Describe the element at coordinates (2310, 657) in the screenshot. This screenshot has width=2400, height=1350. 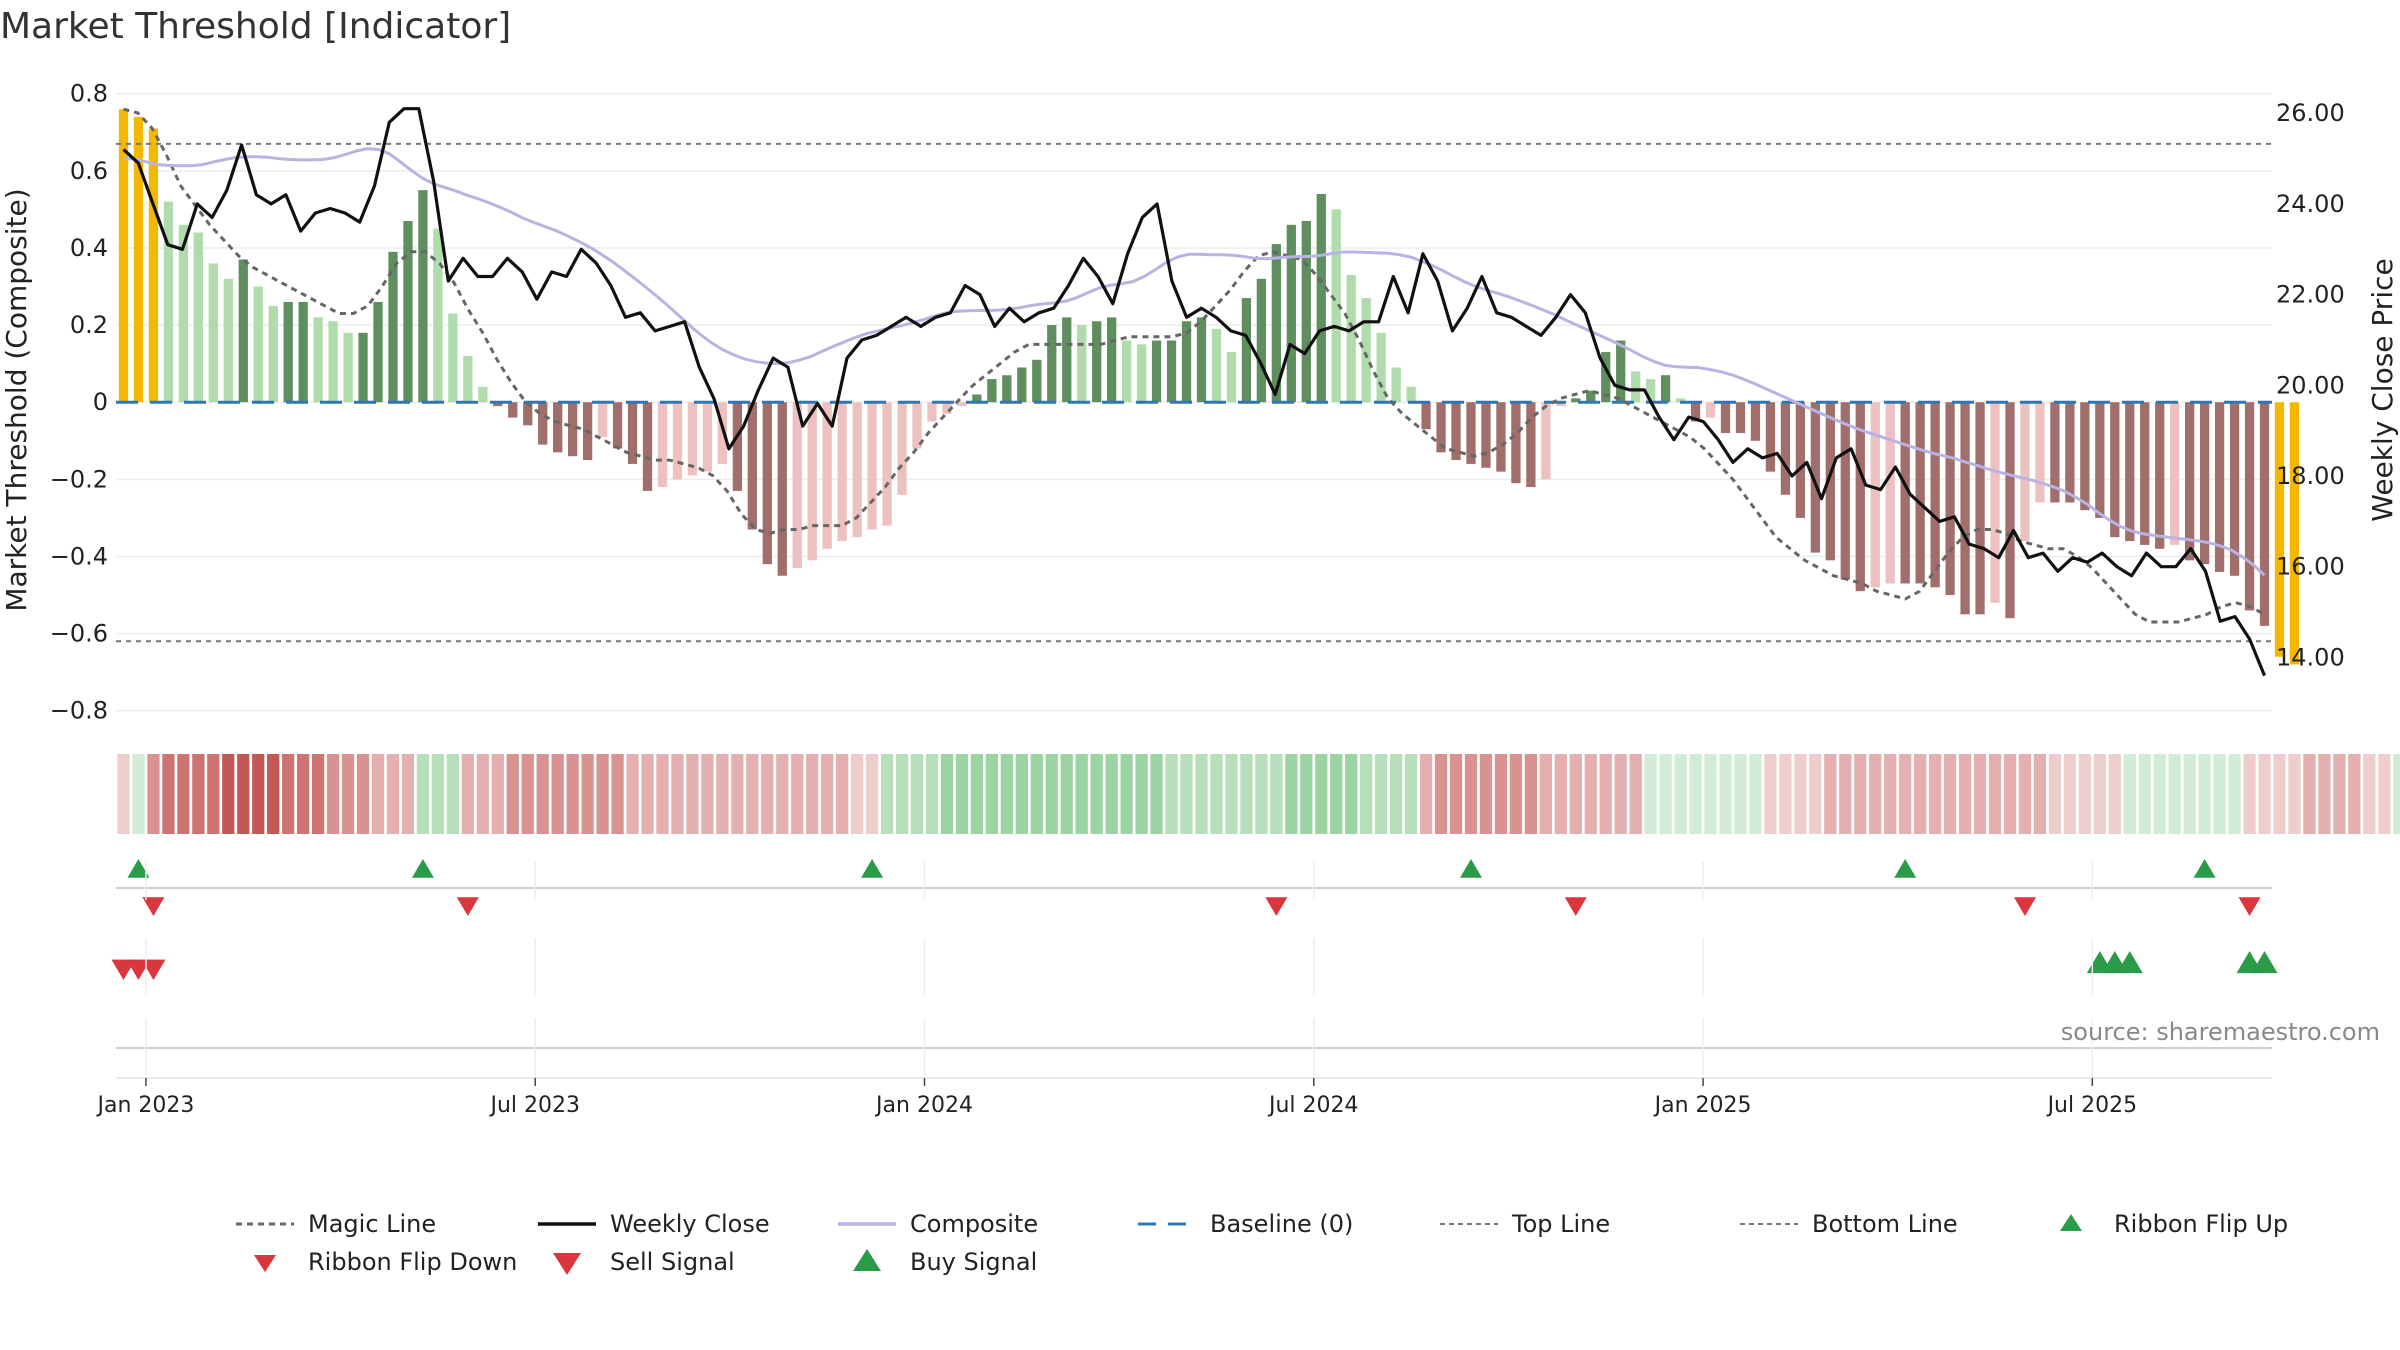
I see `y-tick-right-label: 14.00` at that location.